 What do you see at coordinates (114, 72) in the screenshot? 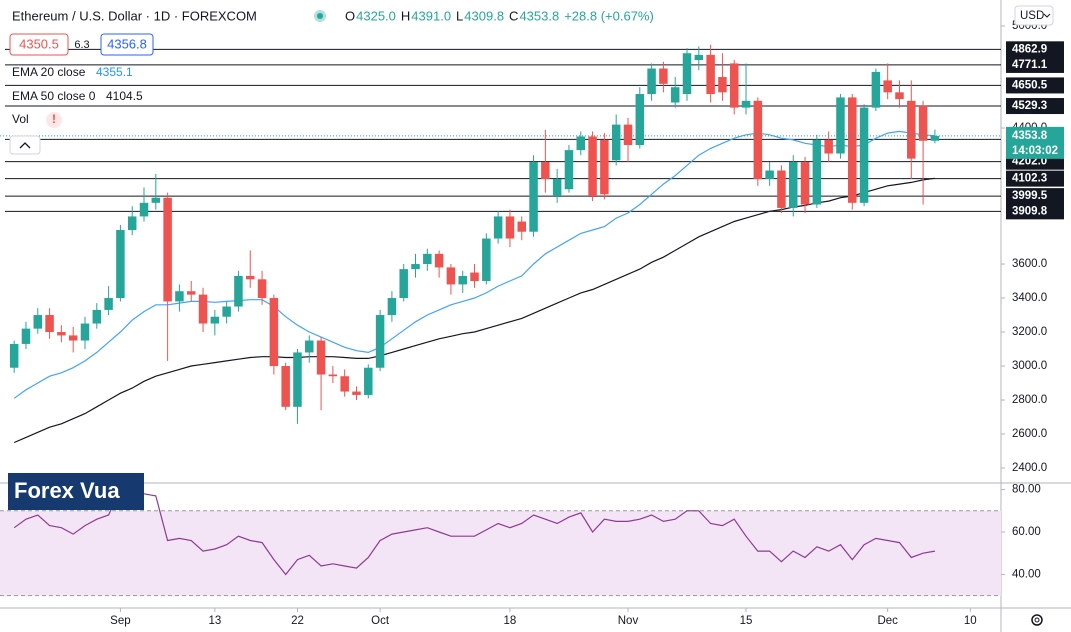
I see `ema20-value: 4355.1` at bounding box center [114, 72].